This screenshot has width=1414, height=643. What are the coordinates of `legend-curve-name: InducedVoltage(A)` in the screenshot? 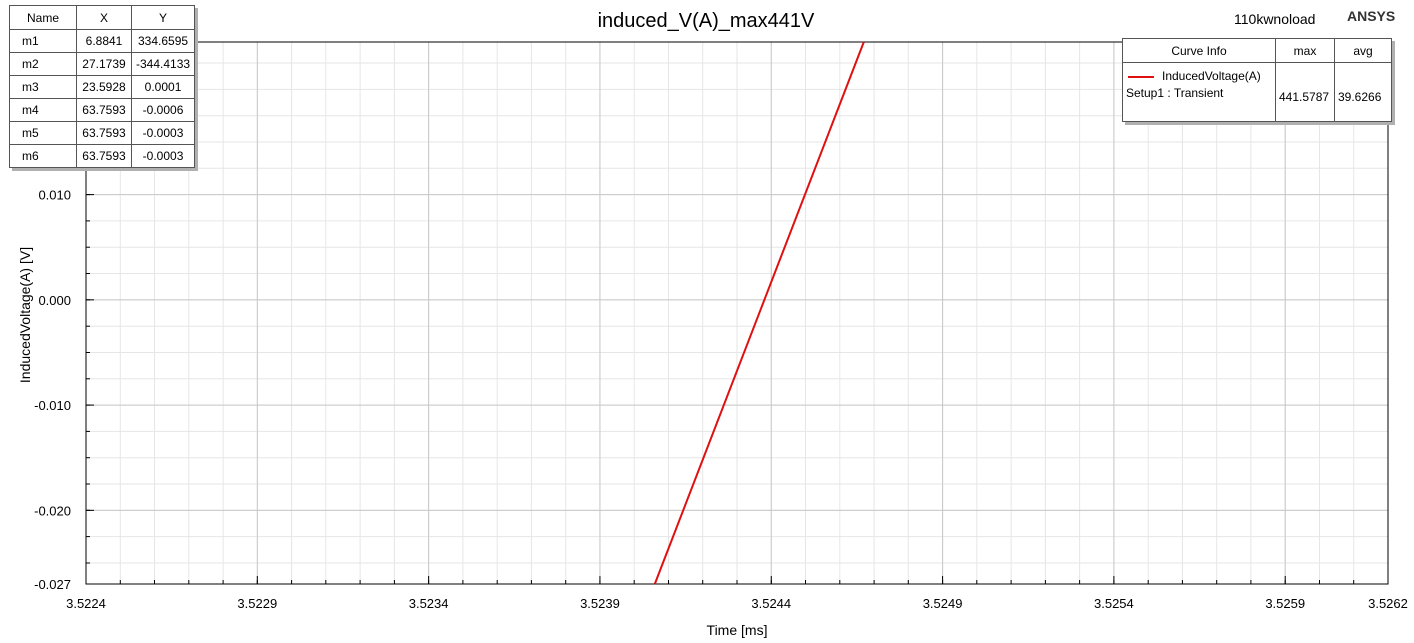 It's located at (1211, 76).